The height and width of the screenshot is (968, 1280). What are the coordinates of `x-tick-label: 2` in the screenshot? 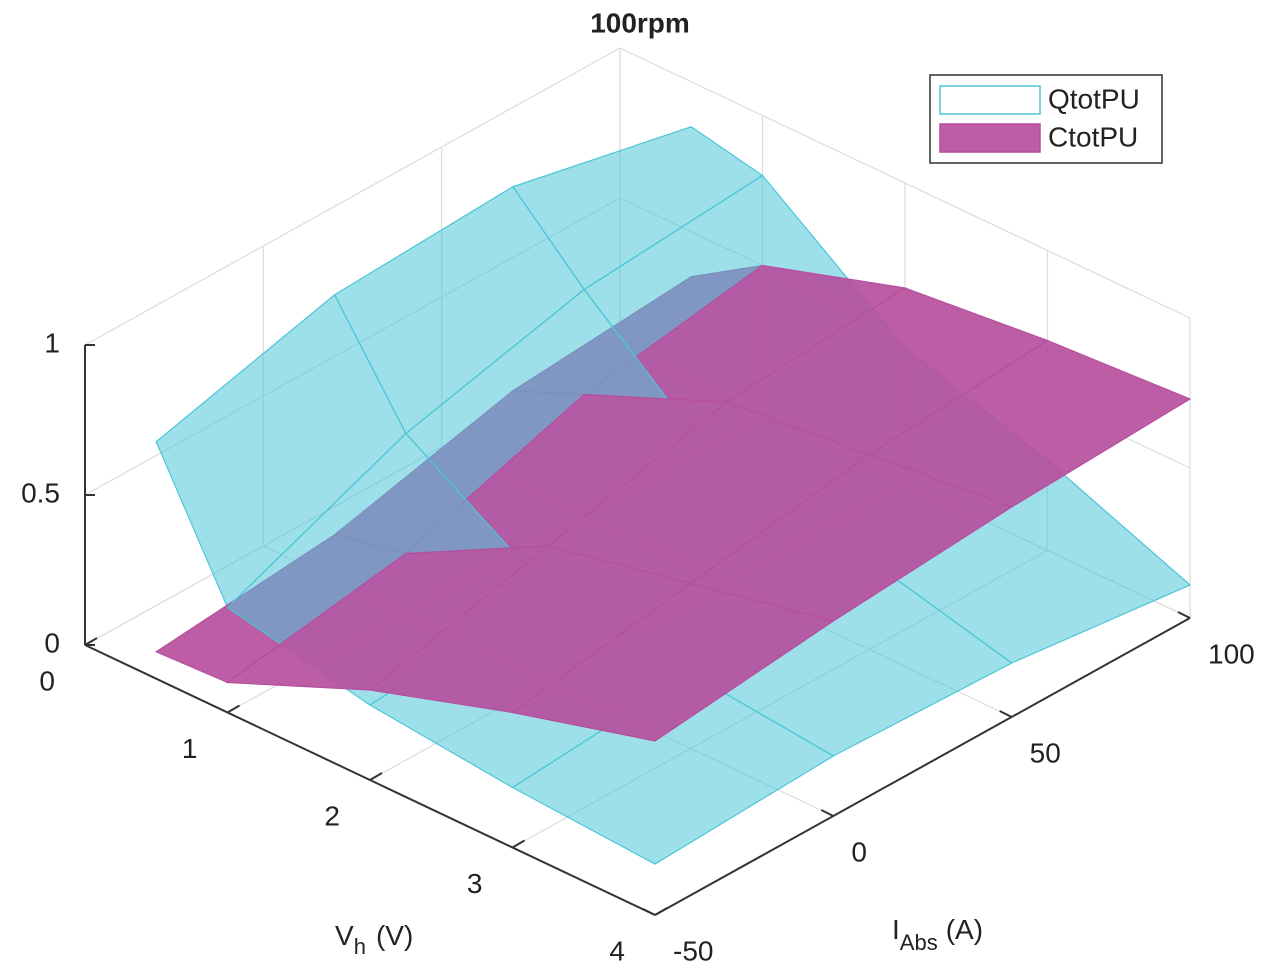 It's located at (332, 815).